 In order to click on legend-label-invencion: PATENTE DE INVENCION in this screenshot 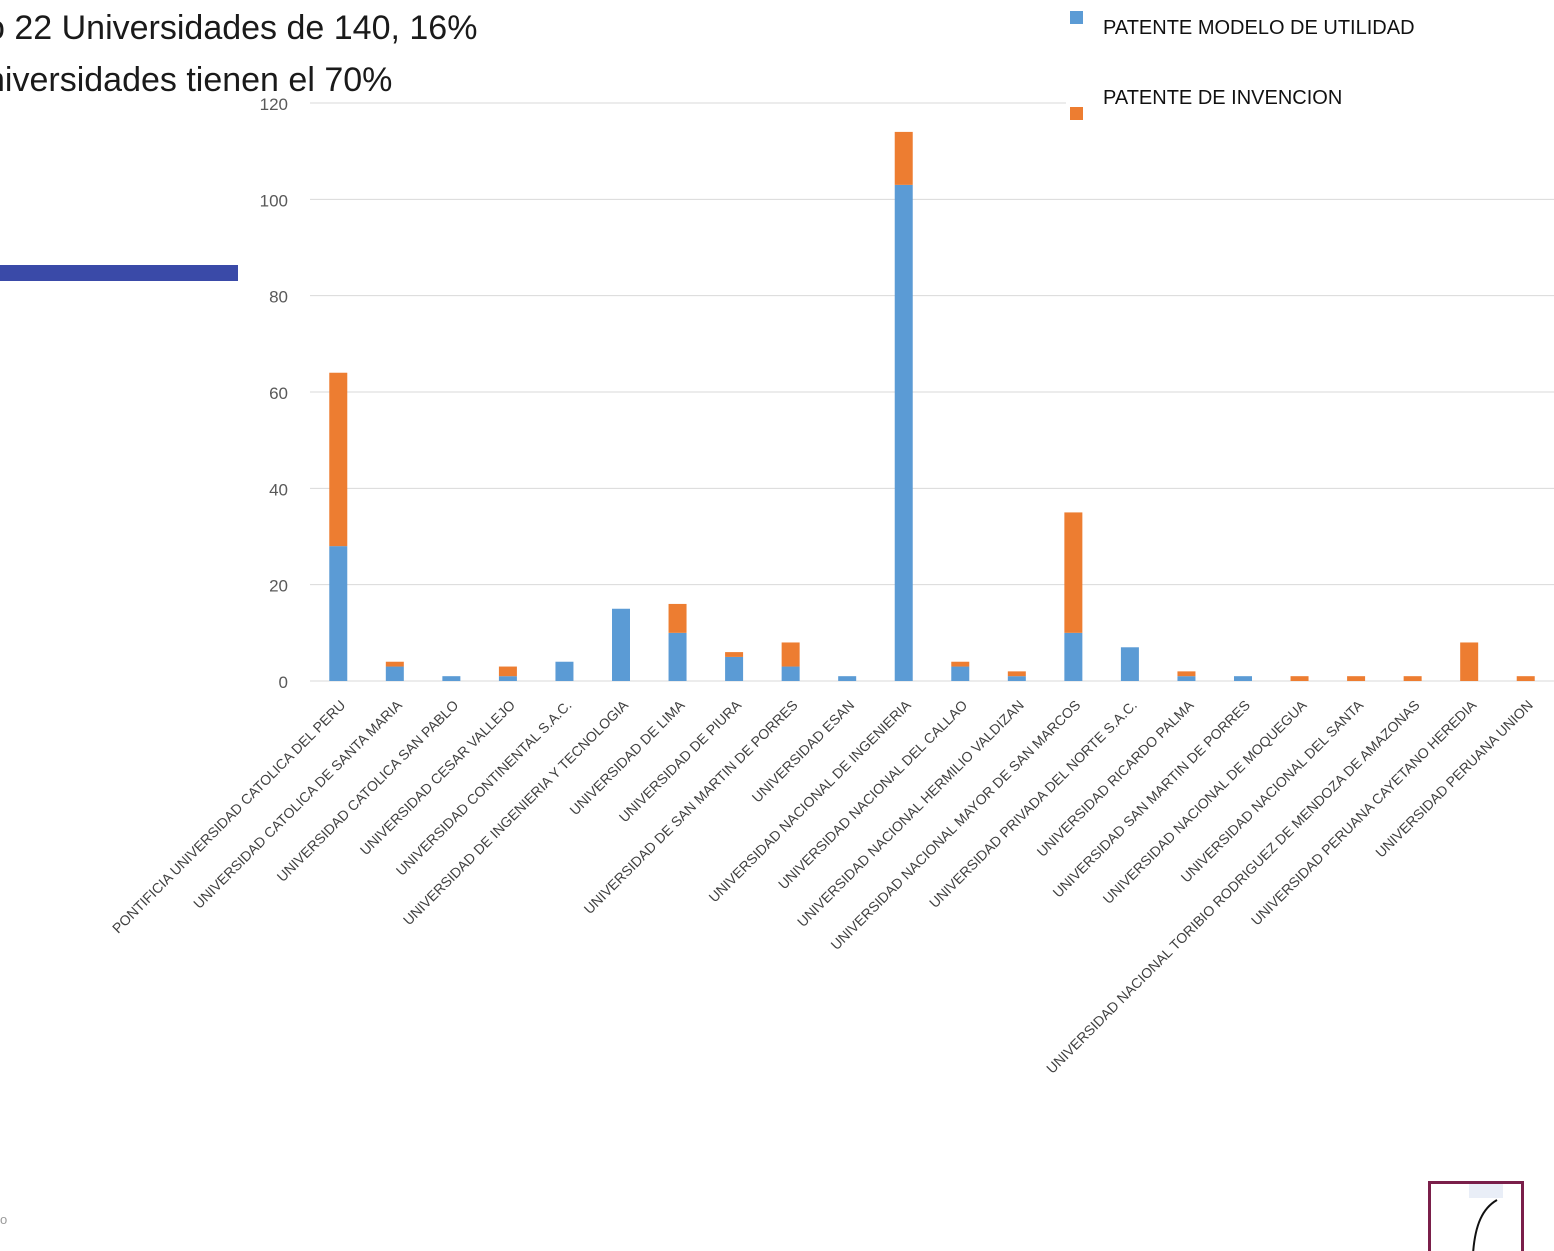, I will do `click(1223, 98)`.